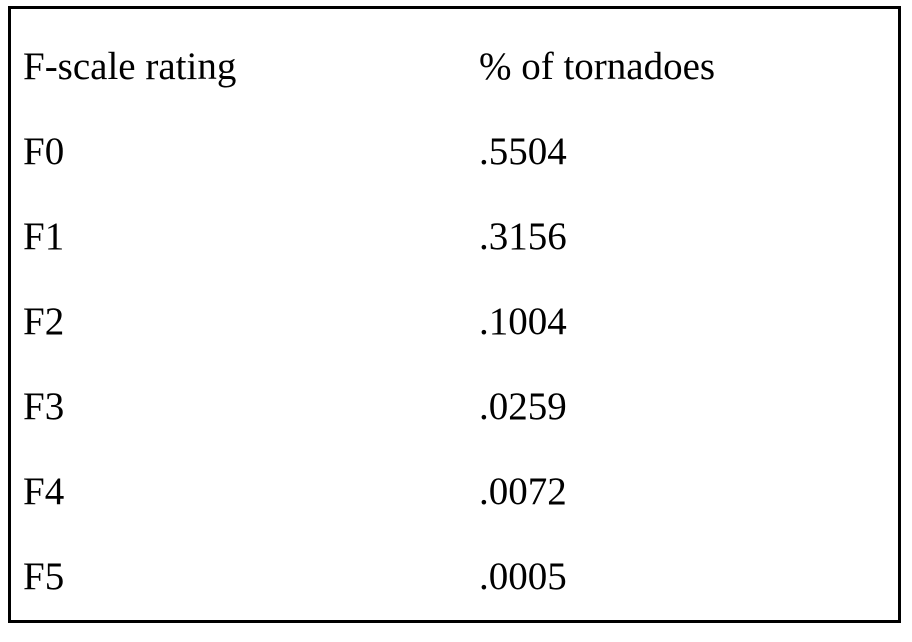 Image resolution: width=912 pixels, height=642 pixels. What do you see at coordinates (453, 514) in the screenshot?
I see `table-row: F4 .0072` at bounding box center [453, 514].